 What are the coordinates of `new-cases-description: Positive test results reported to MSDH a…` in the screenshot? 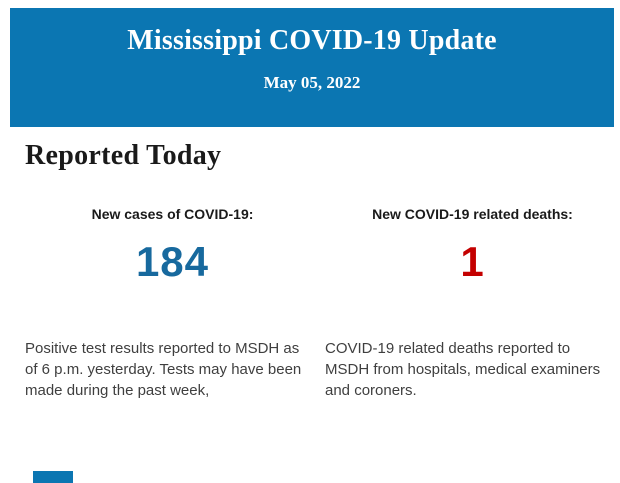 It's located at (163, 369).